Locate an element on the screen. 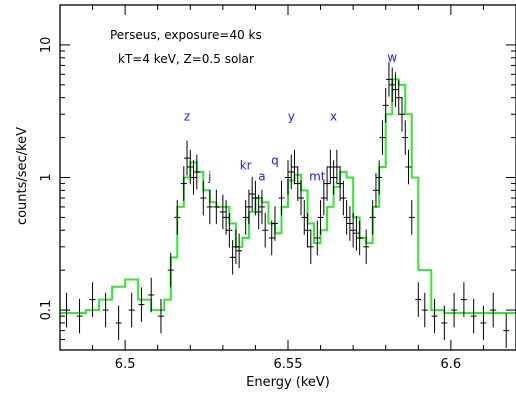 The height and width of the screenshot is (398, 516). line-label-z: z is located at coordinates (187, 116).